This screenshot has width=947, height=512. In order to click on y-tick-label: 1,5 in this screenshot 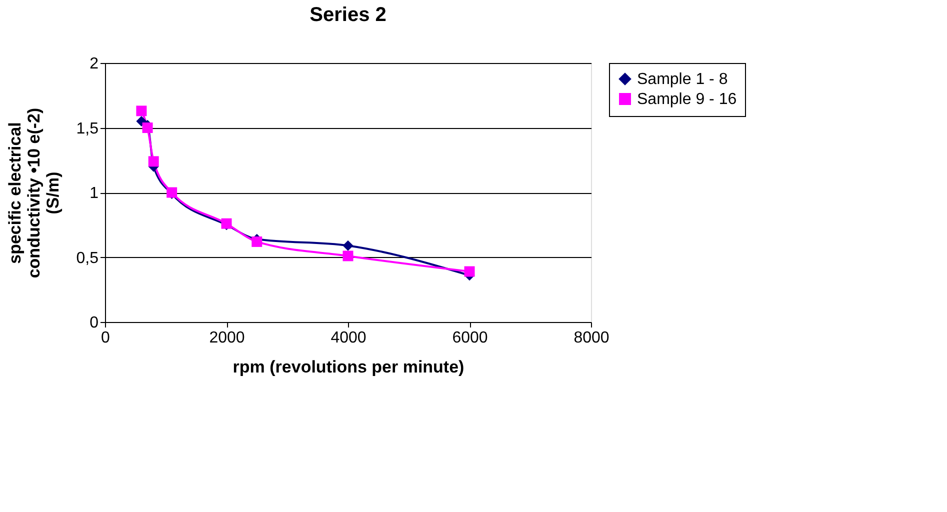, I will do `click(87, 129)`.